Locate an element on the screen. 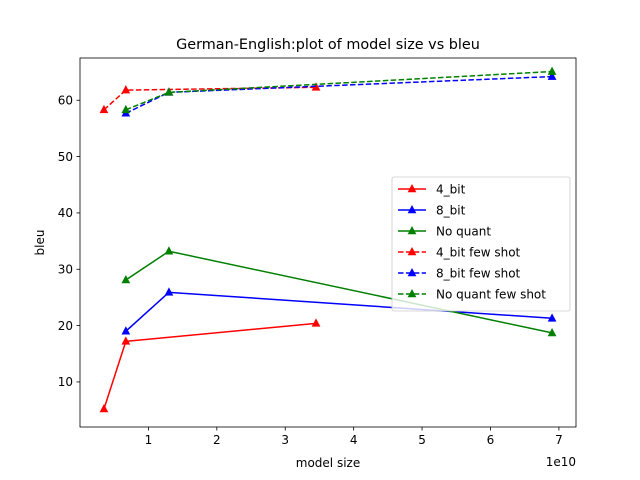 The image size is (640, 480). x-tick-label: 7 is located at coordinates (559, 440).